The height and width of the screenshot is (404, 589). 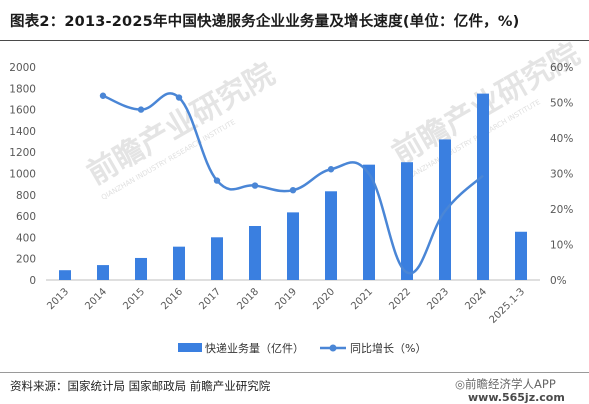 What do you see at coordinates (438, 299) in the screenshot?
I see `x-tick-label: 2023` at bounding box center [438, 299].